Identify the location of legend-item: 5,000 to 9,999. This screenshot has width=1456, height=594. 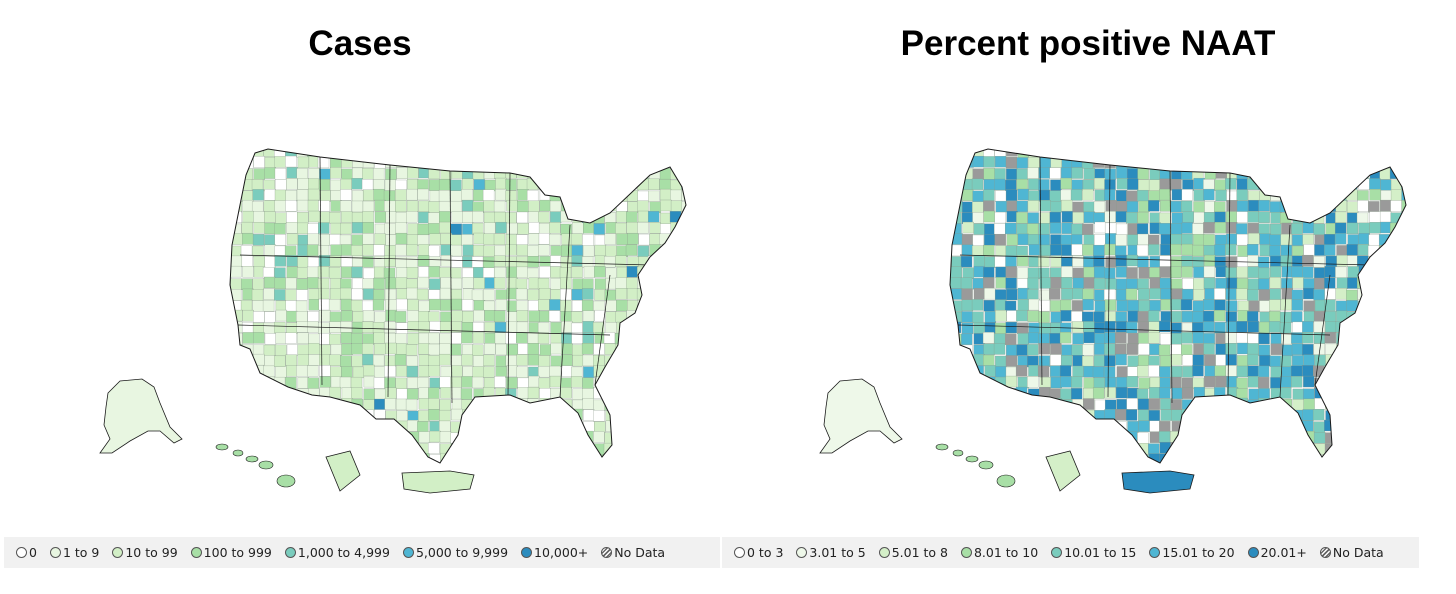
(455, 552).